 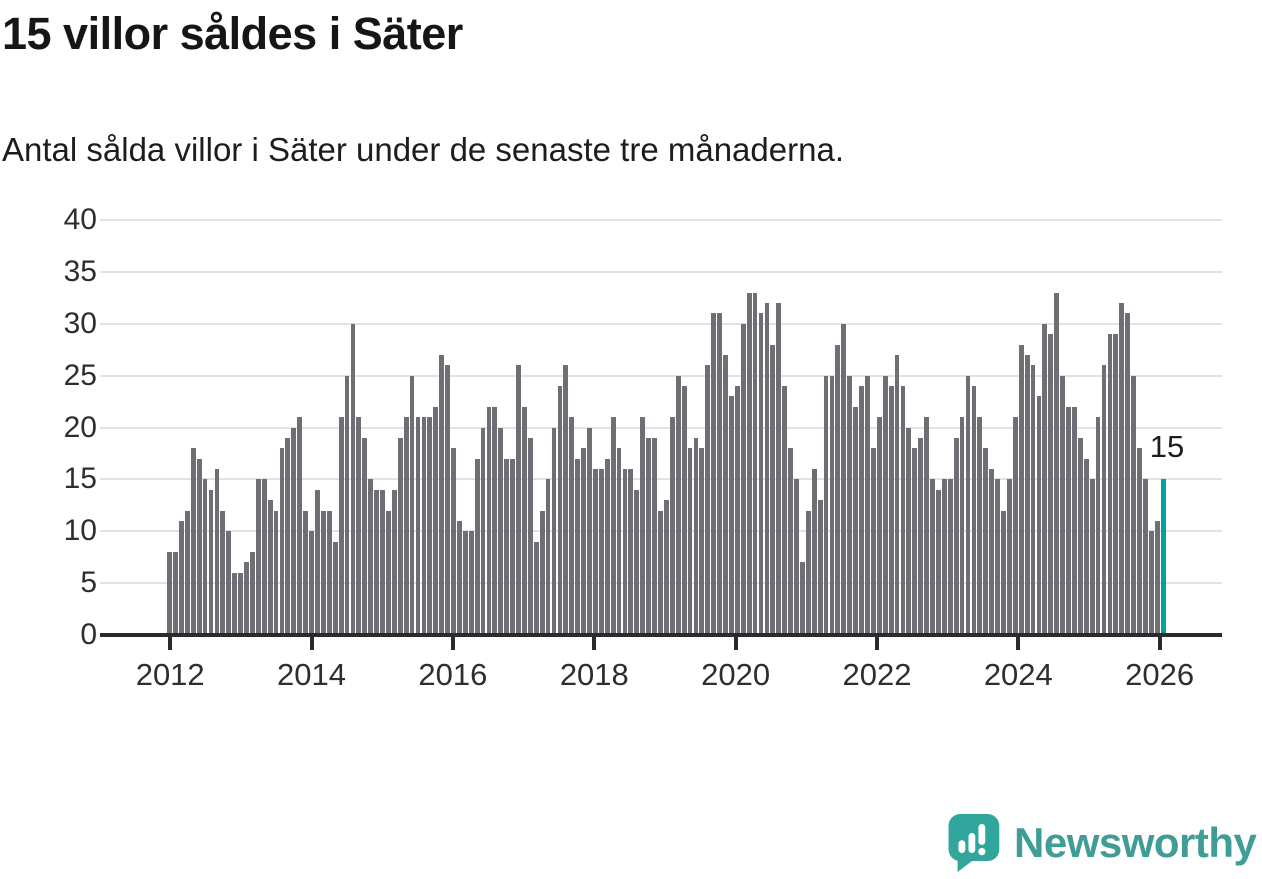 I want to click on y-axis-tick-label: 0, so click(x=88, y=634).